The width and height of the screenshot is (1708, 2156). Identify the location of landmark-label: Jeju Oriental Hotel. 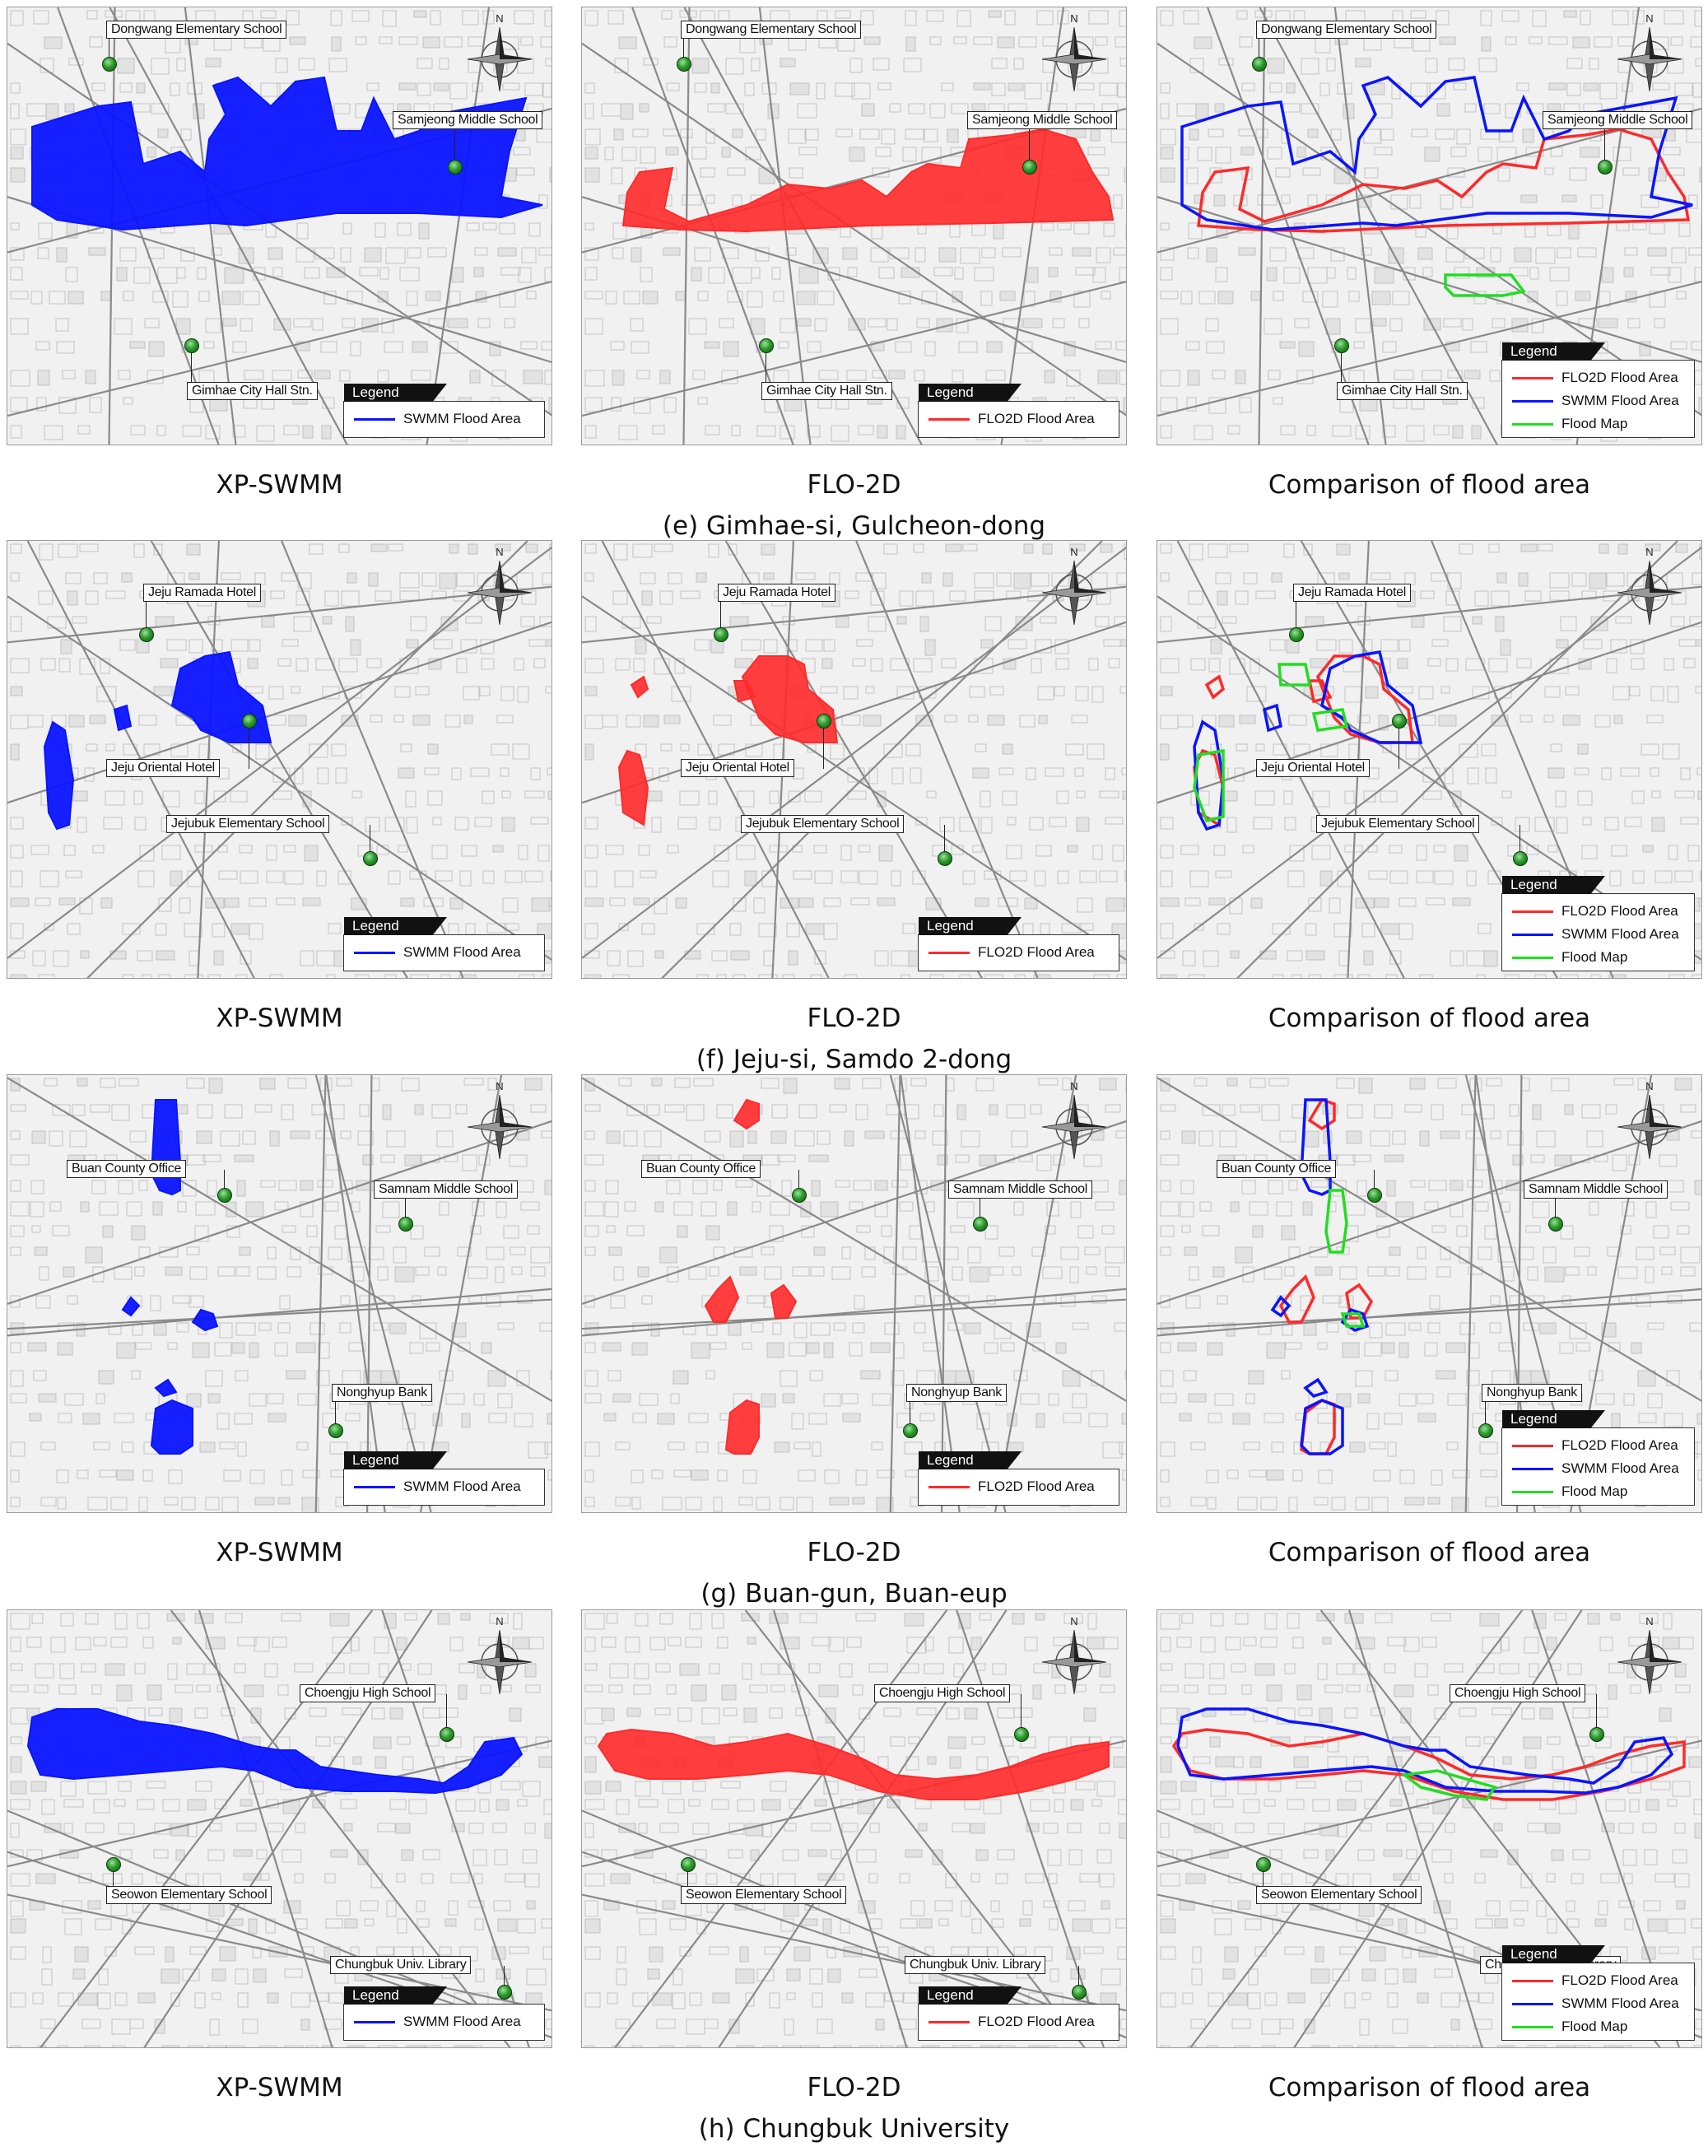
(737, 768).